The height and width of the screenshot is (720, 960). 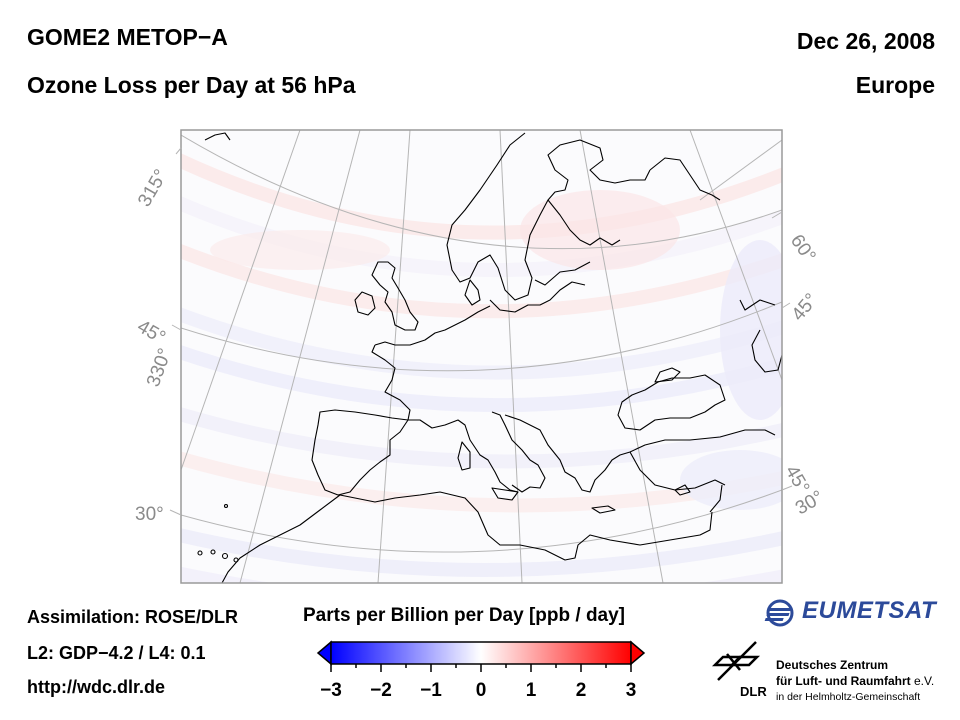 What do you see at coordinates (736, 661) in the screenshot?
I see `dlr-logo-icon` at bounding box center [736, 661].